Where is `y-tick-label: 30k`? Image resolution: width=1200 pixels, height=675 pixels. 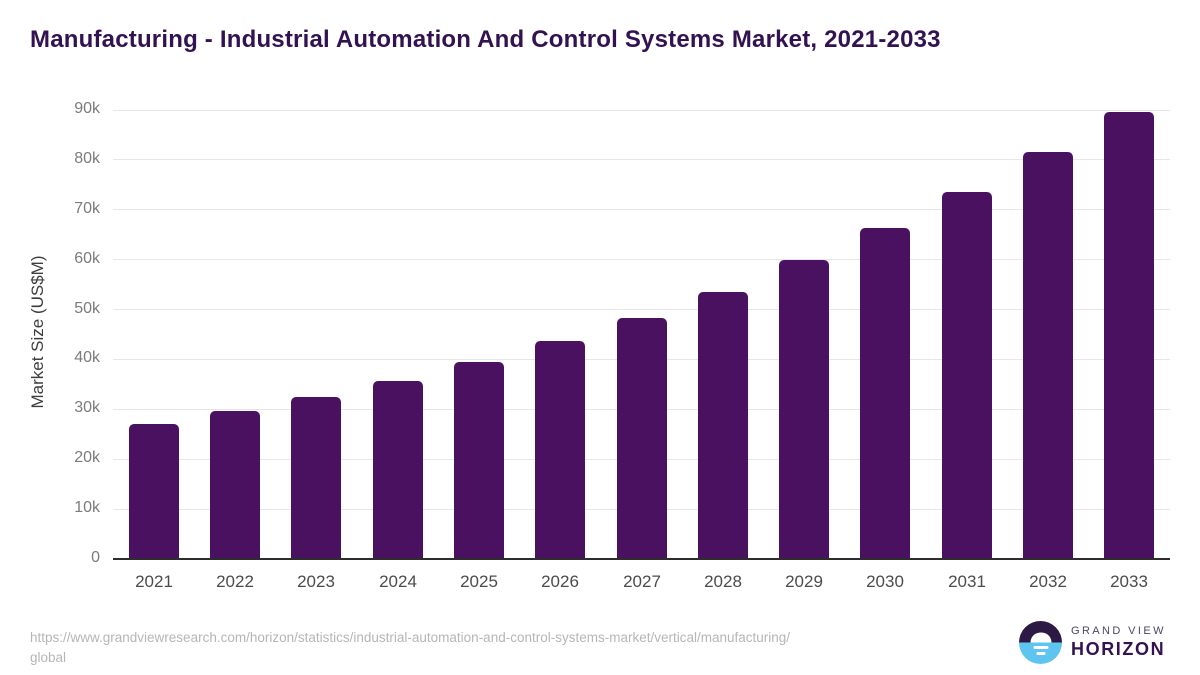 y-tick-label: 30k is located at coordinates (87, 408).